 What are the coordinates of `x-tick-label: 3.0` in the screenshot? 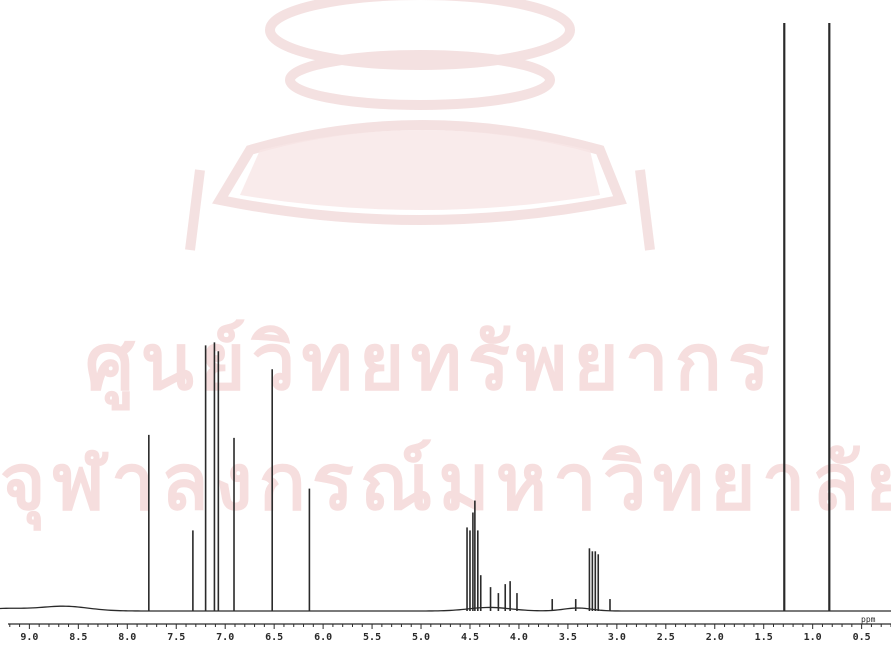 It's located at (617, 637).